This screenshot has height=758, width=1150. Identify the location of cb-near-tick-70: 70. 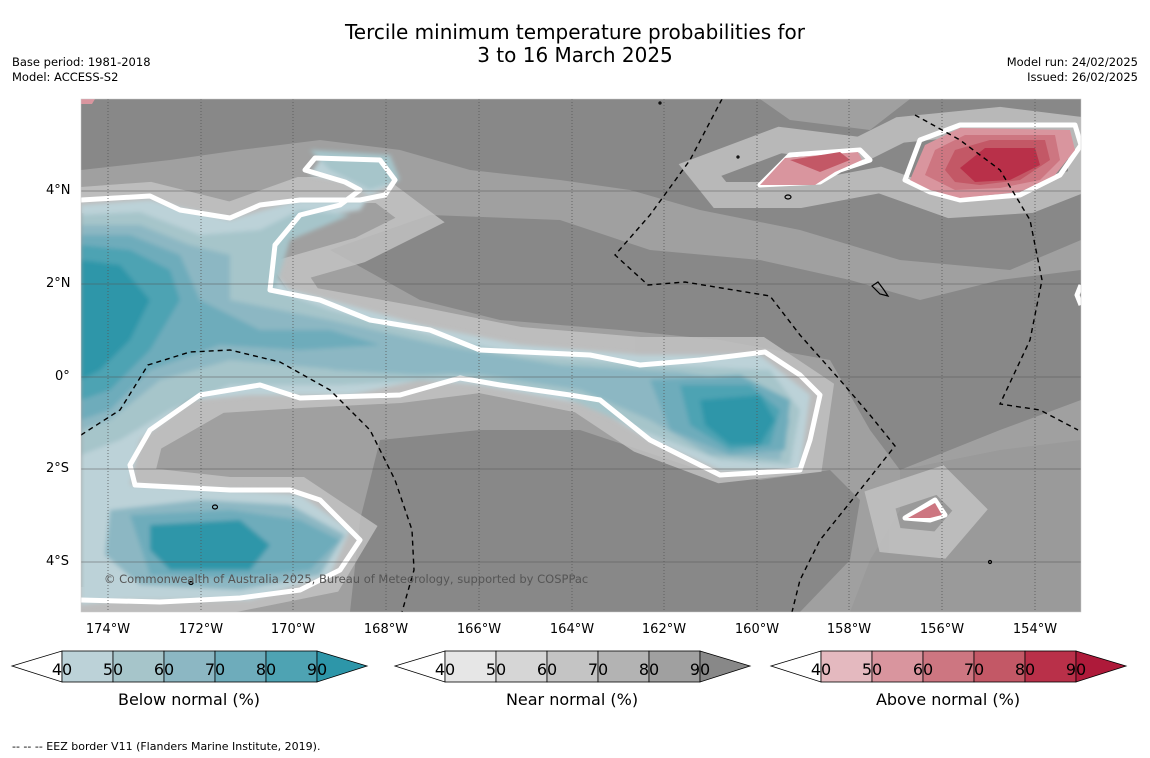
(598, 669).